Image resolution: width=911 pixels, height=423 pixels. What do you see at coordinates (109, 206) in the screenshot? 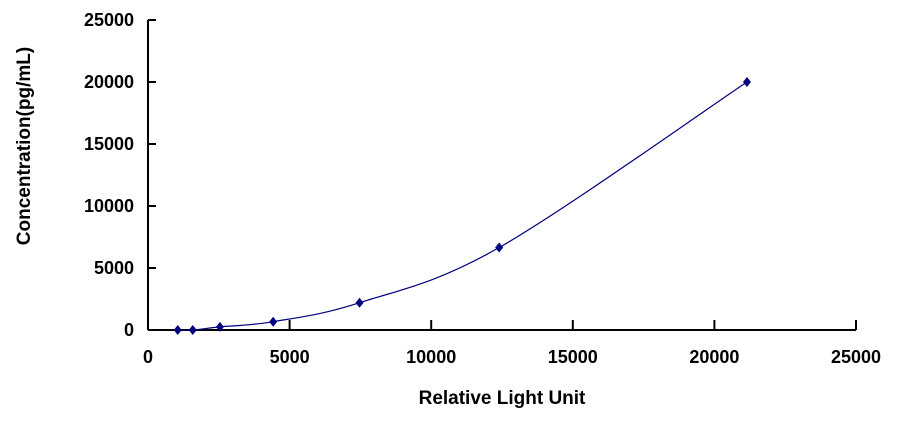
I see `y-tick-label: 10000` at bounding box center [109, 206].